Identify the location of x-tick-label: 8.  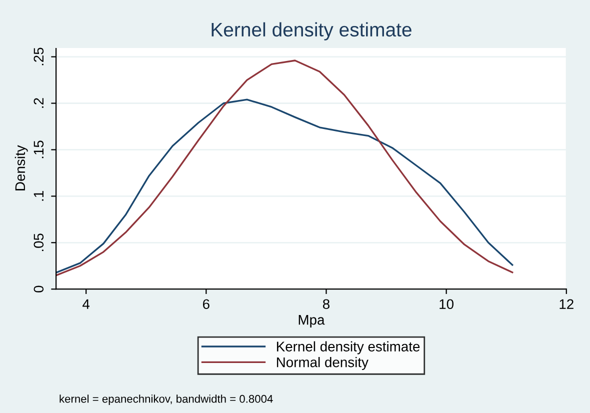
(326, 304).